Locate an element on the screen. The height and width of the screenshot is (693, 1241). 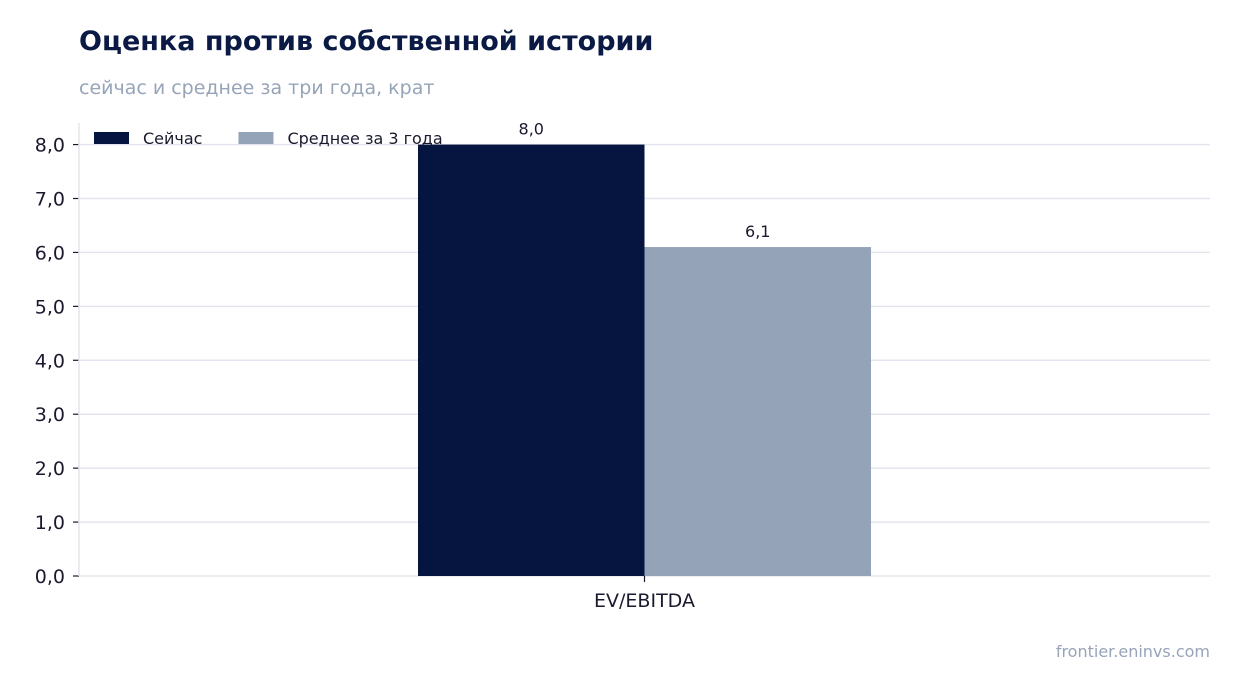
y-tick-label: 1,0 is located at coordinates (50, 523).